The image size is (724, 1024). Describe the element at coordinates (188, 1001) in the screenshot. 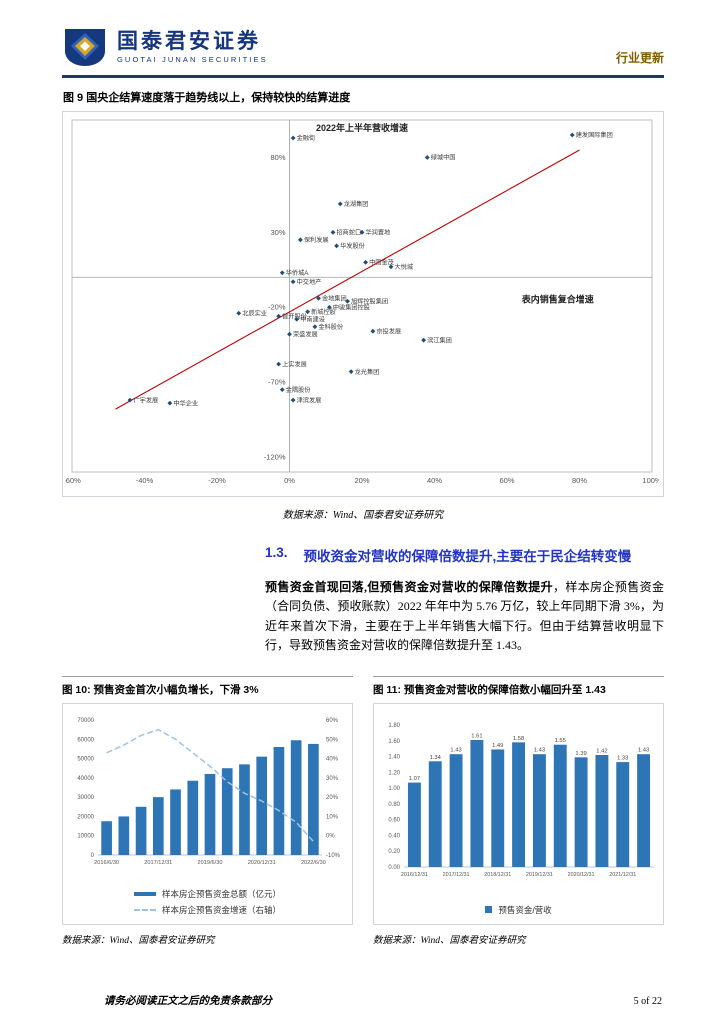

I see `disclaimer-text: 请务必阅读正文之后的免责条款部分` at that location.